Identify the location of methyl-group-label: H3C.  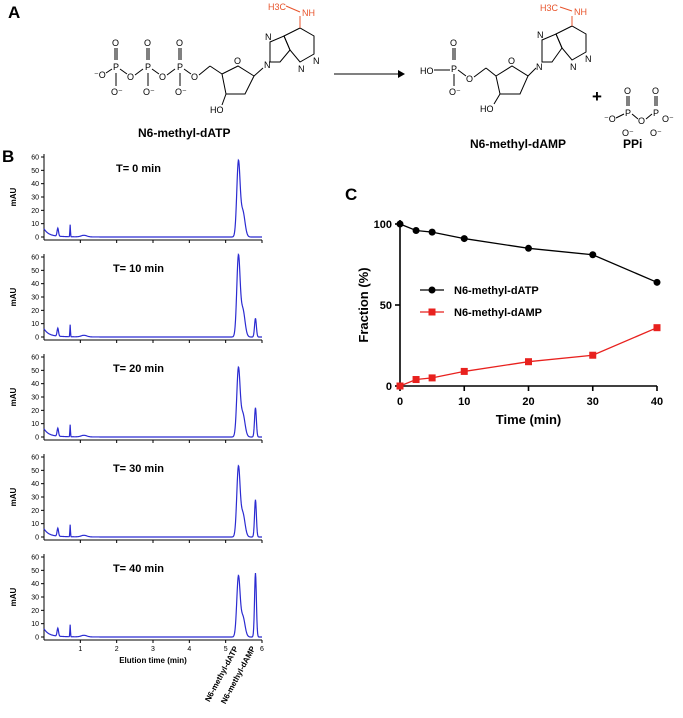
(277, 7).